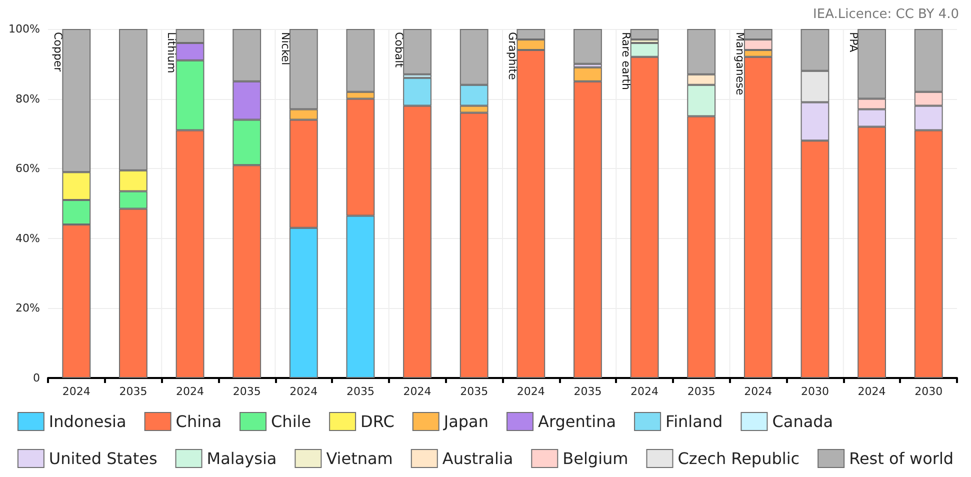 Image resolution: width=971 pixels, height=477 pixels. I want to click on annotation: Rare earth, so click(626, 61).